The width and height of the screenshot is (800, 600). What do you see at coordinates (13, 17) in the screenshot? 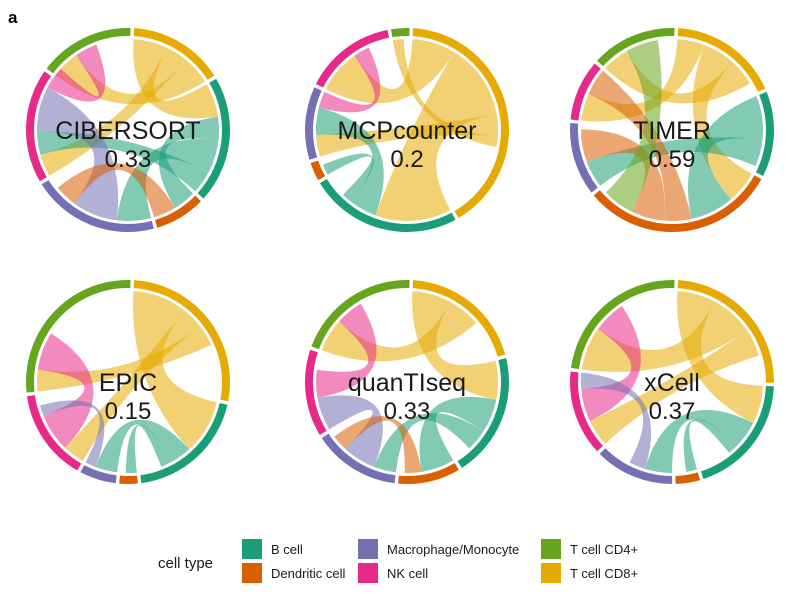
I see `panel-label: a` at bounding box center [13, 17].